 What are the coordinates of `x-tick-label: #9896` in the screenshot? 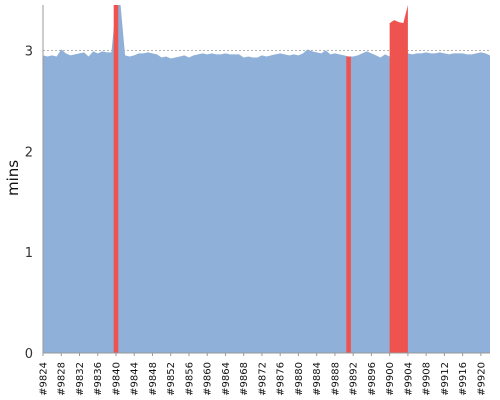 It's located at (372, 379).